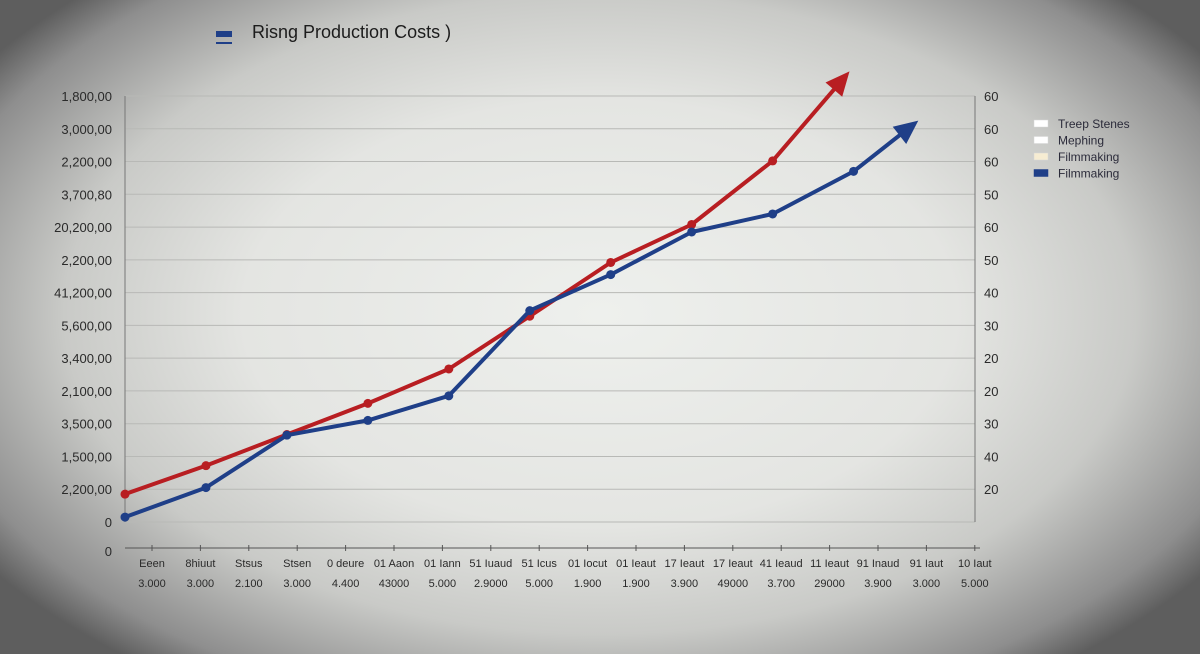  What do you see at coordinates (345, 564) in the screenshot?
I see `x-axis-label: 0 deure` at bounding box center [345, 564].